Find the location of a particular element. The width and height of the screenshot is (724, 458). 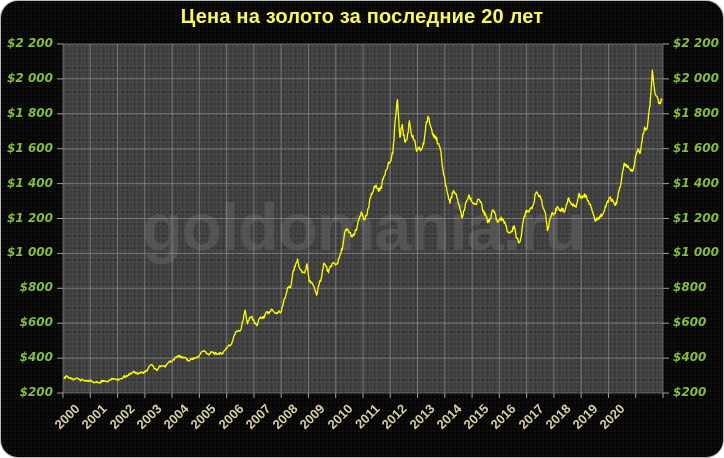

x-tick-label: 2007 is located at coordinates (258, 417).